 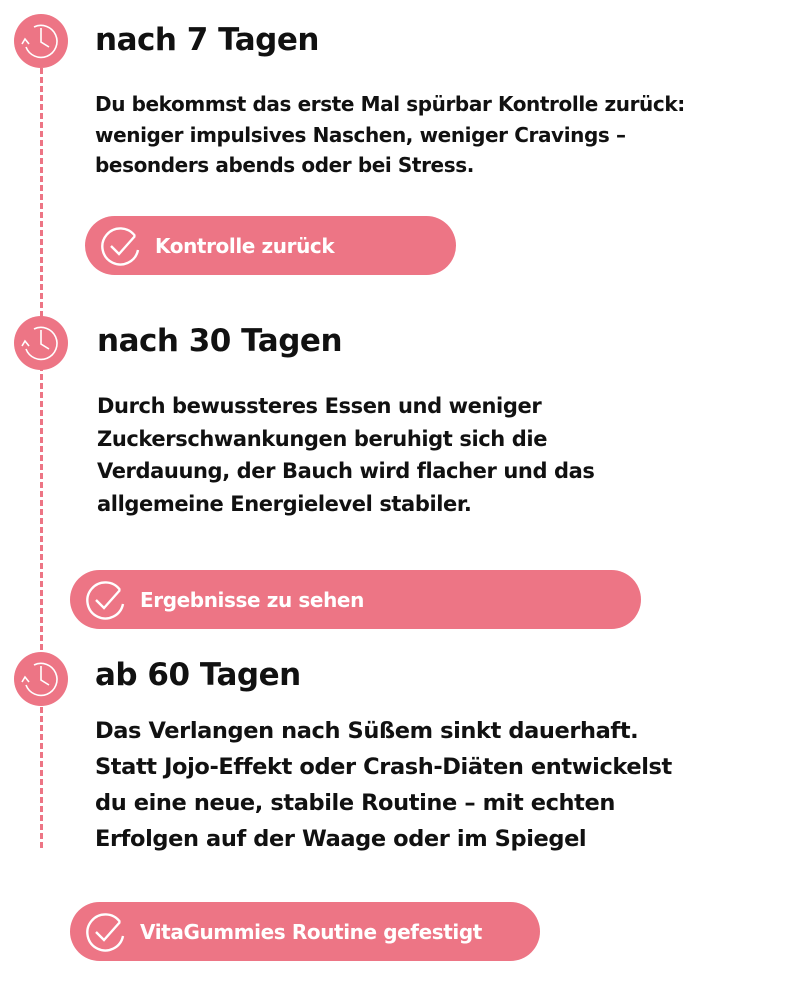 I want to click on milestone-label: Kontrolle zurück, so click(x=245, y=245).